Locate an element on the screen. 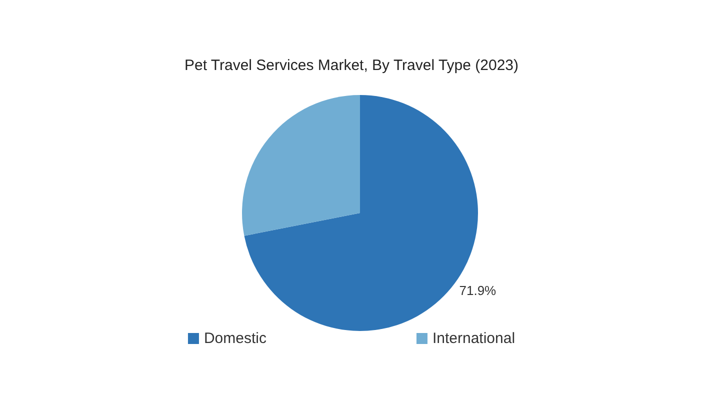 Image resolution: width=703 pixels, height=401 pixels. chart-title: Pet Travel Services Market, By Travel Type (2023) is located at coordinates (351, 65).